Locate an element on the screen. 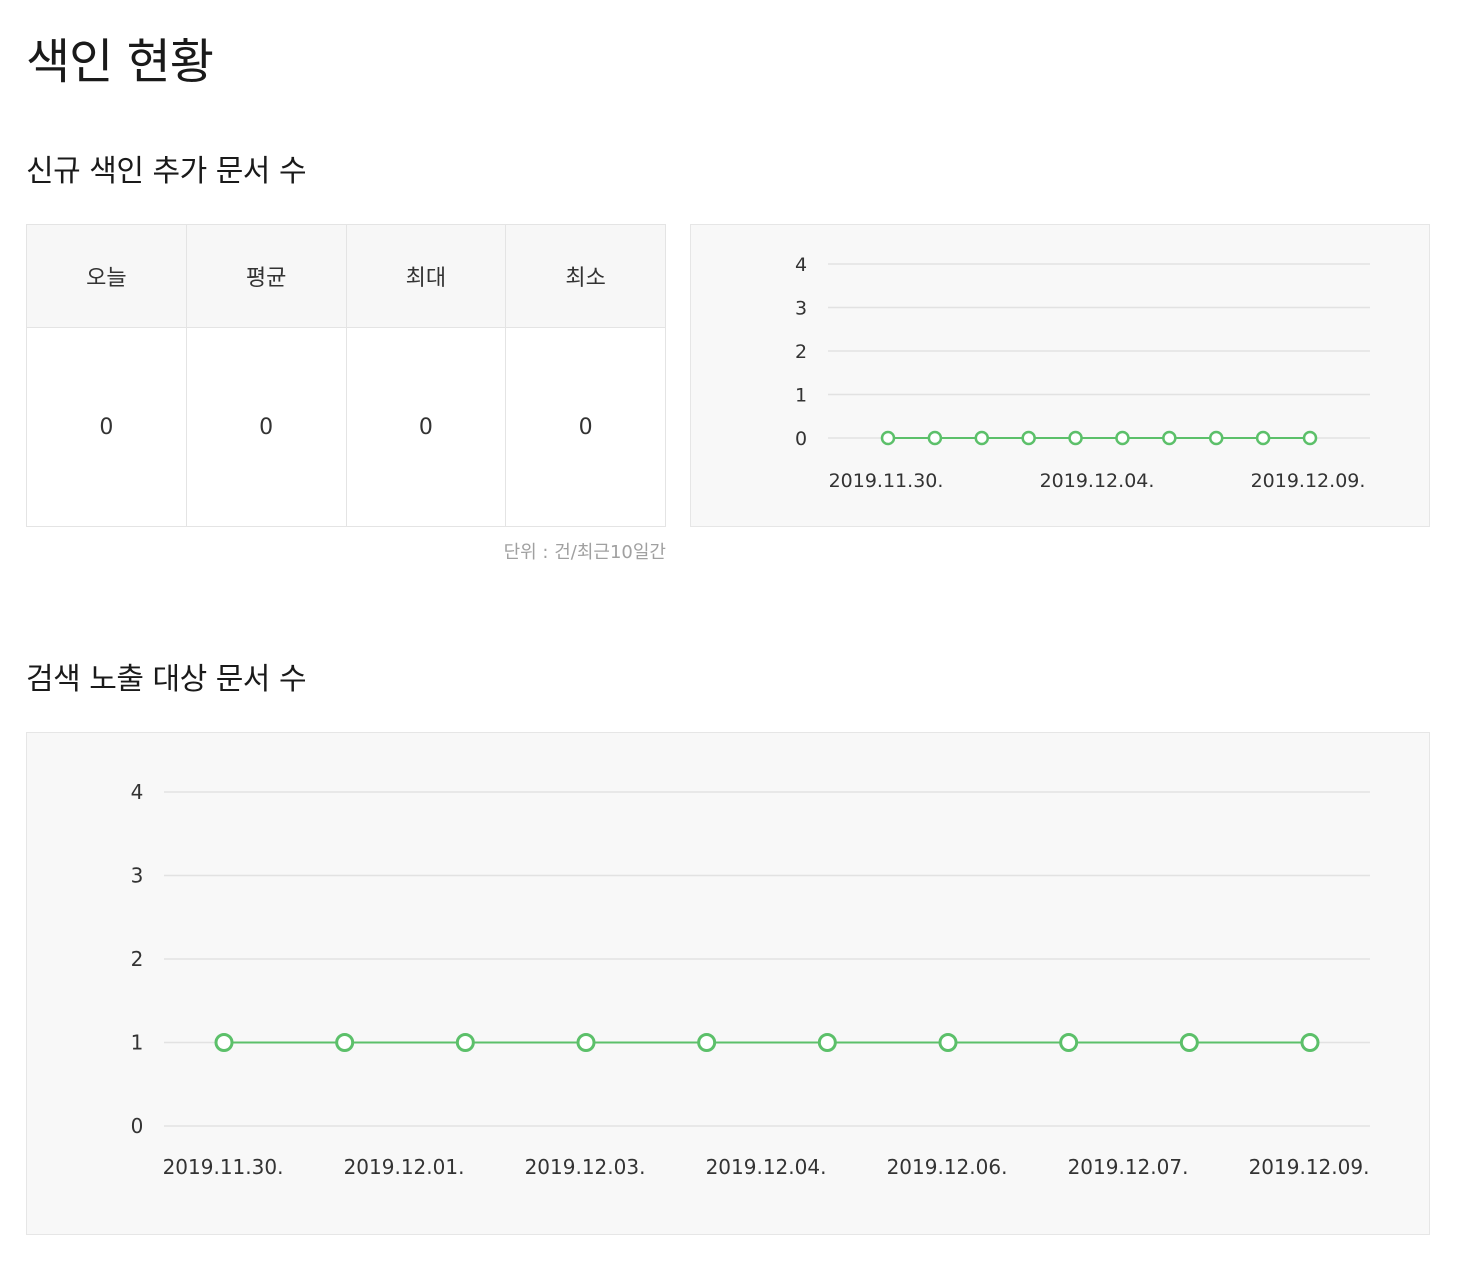 The width and height of the screenshot is (1460, 1266). unit-note: 단위 : 건/최근10일간 is located at coordinates (584, 552).